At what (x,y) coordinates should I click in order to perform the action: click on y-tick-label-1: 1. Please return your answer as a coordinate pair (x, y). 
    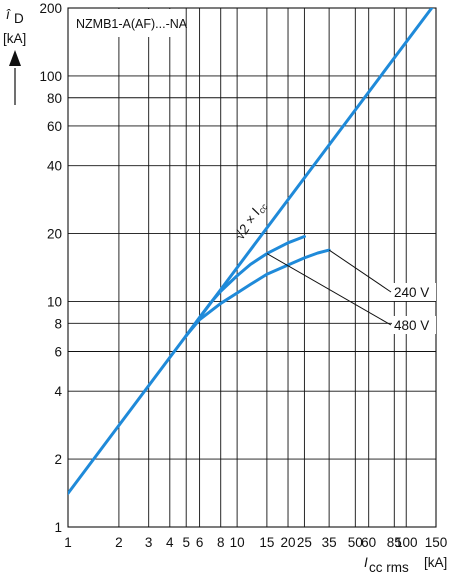
    Looking at the image, I should click on (58, 527).